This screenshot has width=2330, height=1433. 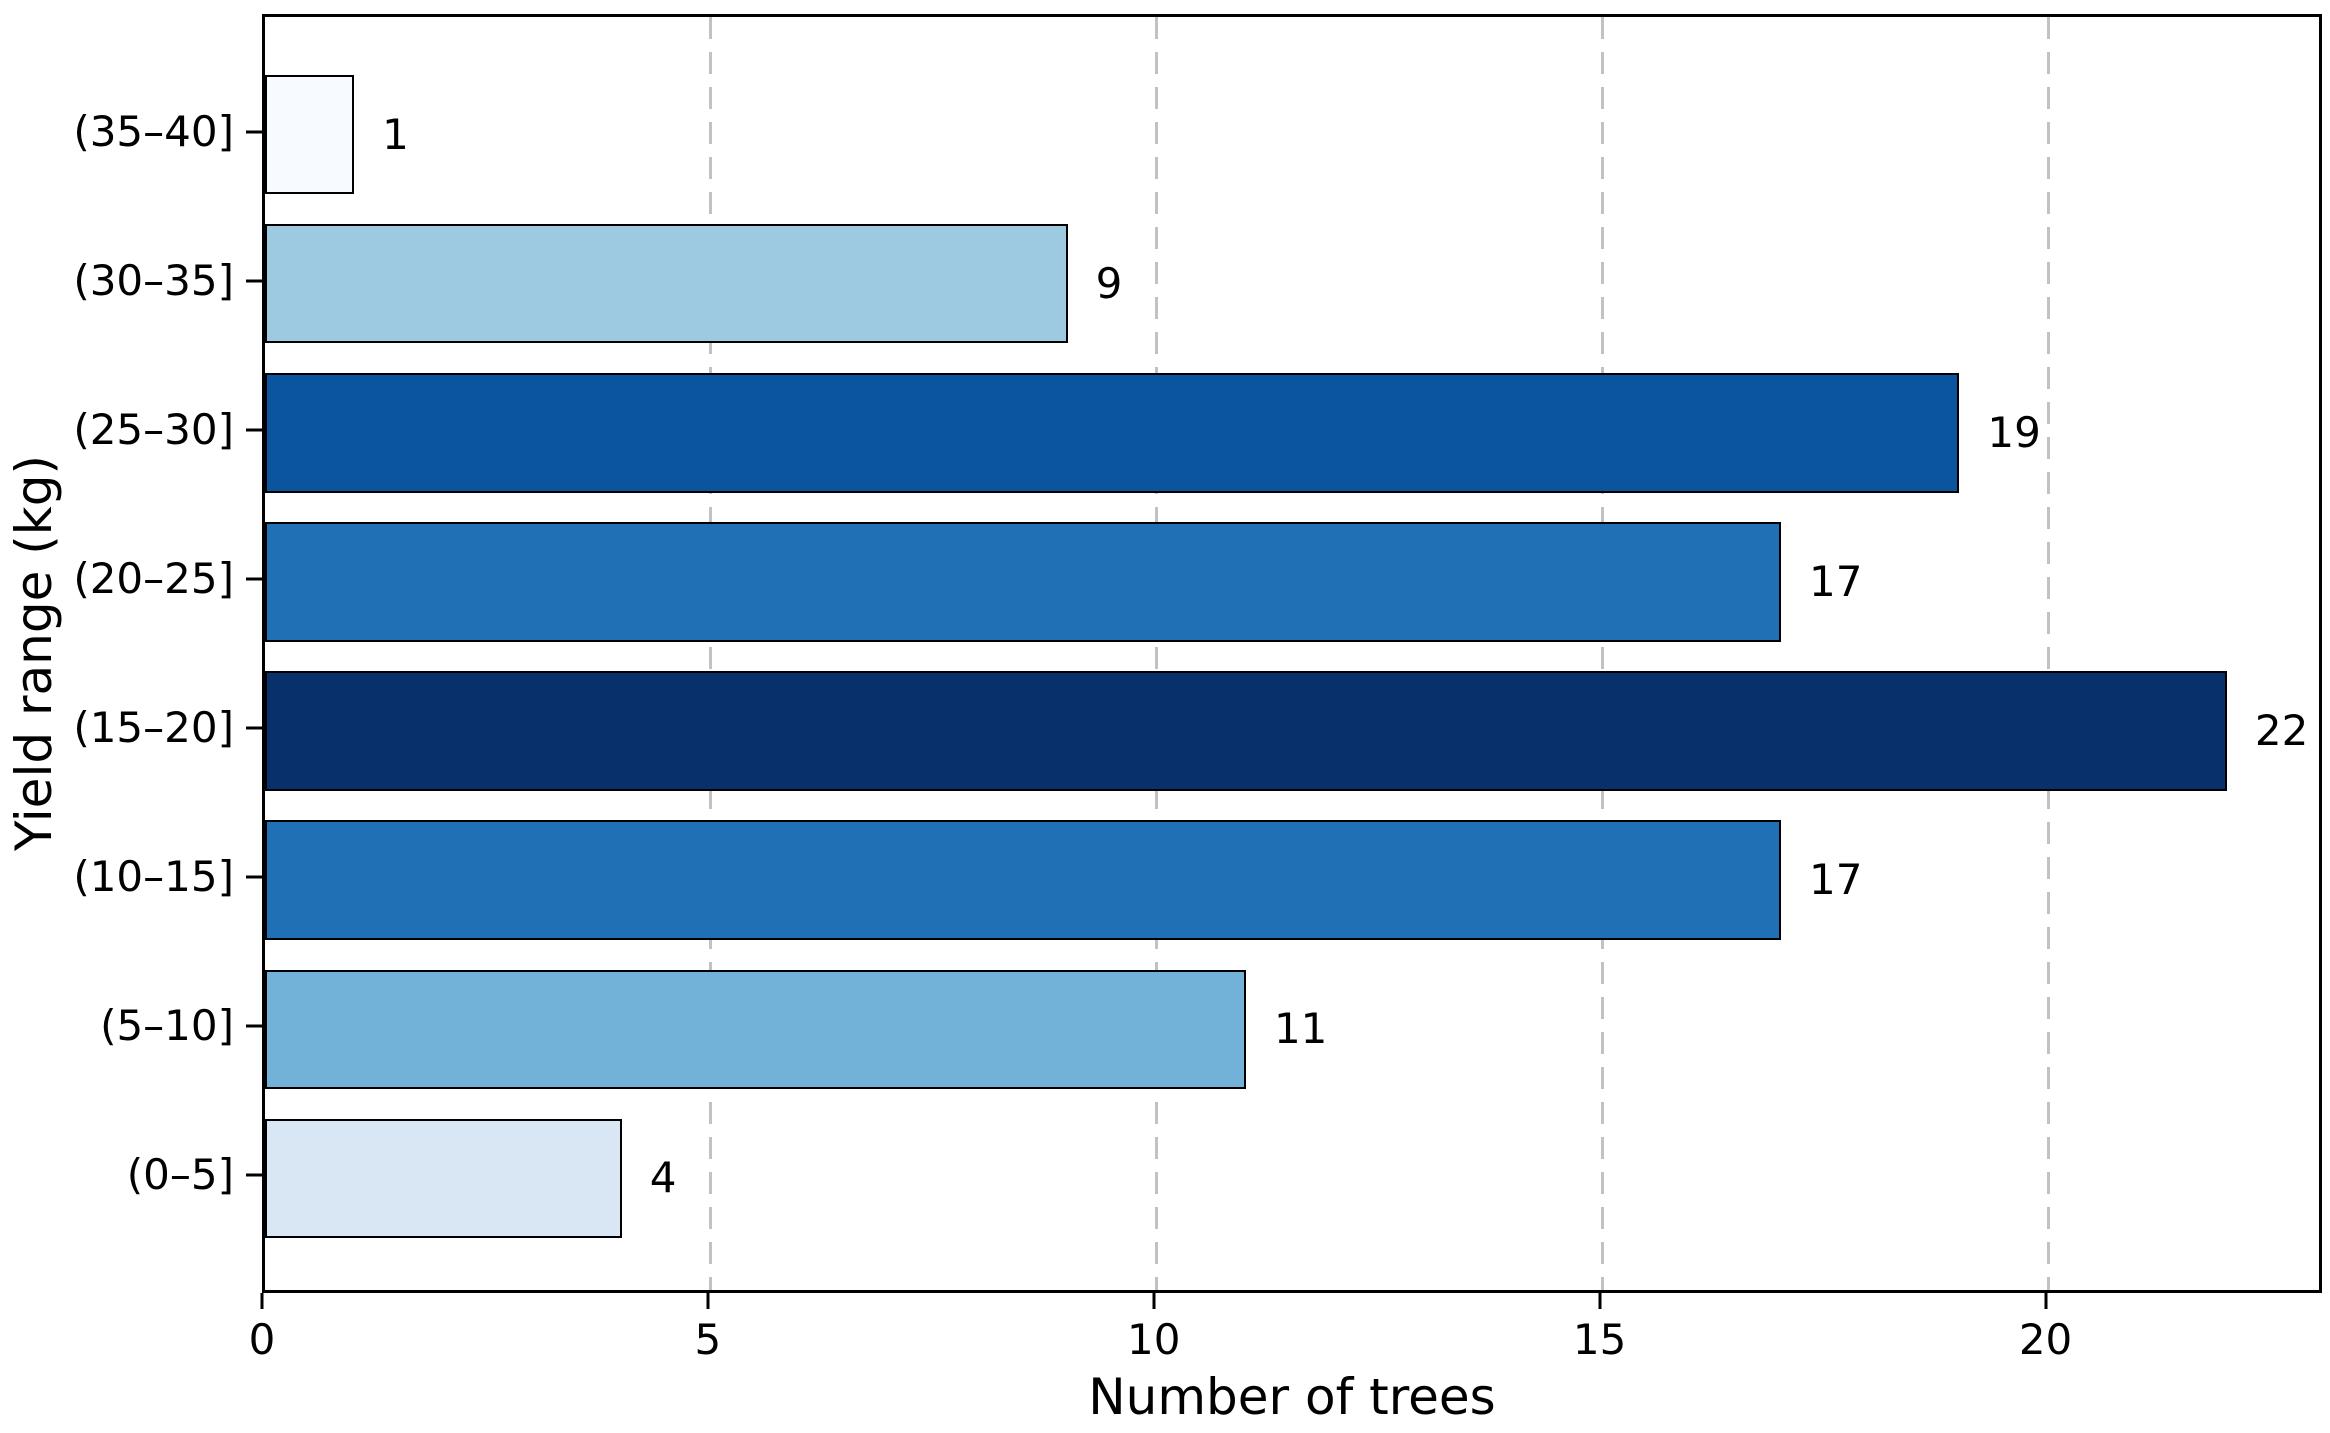 What do you see at coordinates (1292, 1397) in the screenshot?
I see `x-axis-title: Number of trees` at bounding box center [1292, 1397].